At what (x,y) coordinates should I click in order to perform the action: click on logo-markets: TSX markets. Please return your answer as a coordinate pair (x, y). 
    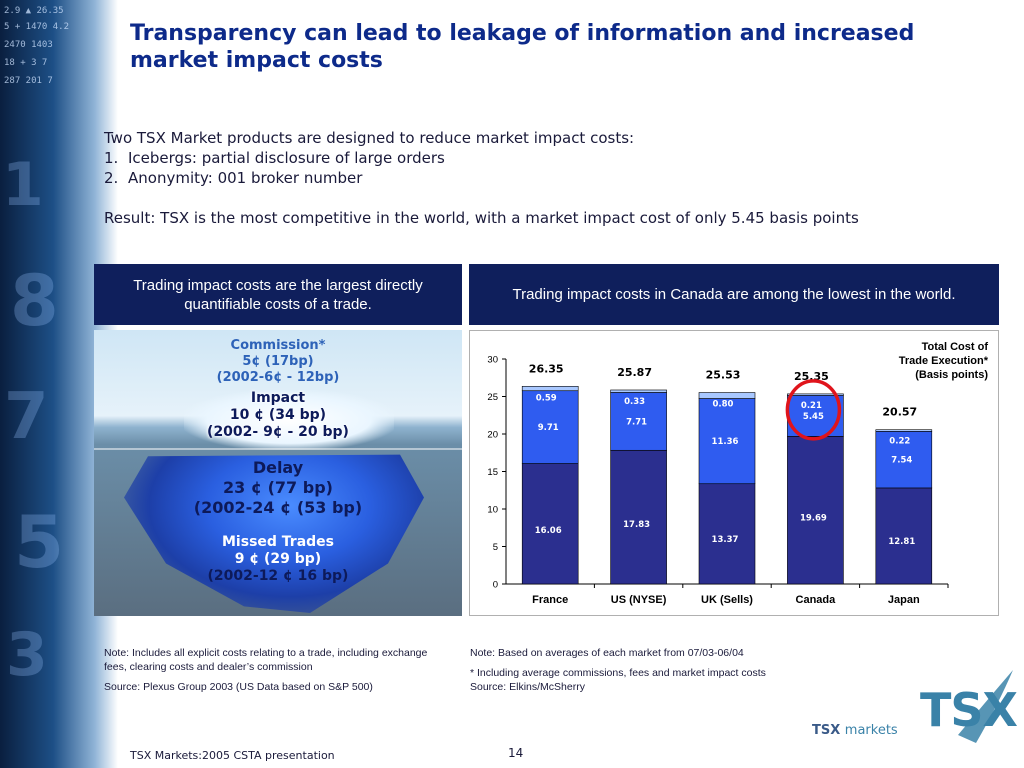
    Looking at the image, I should click on (855, 730).